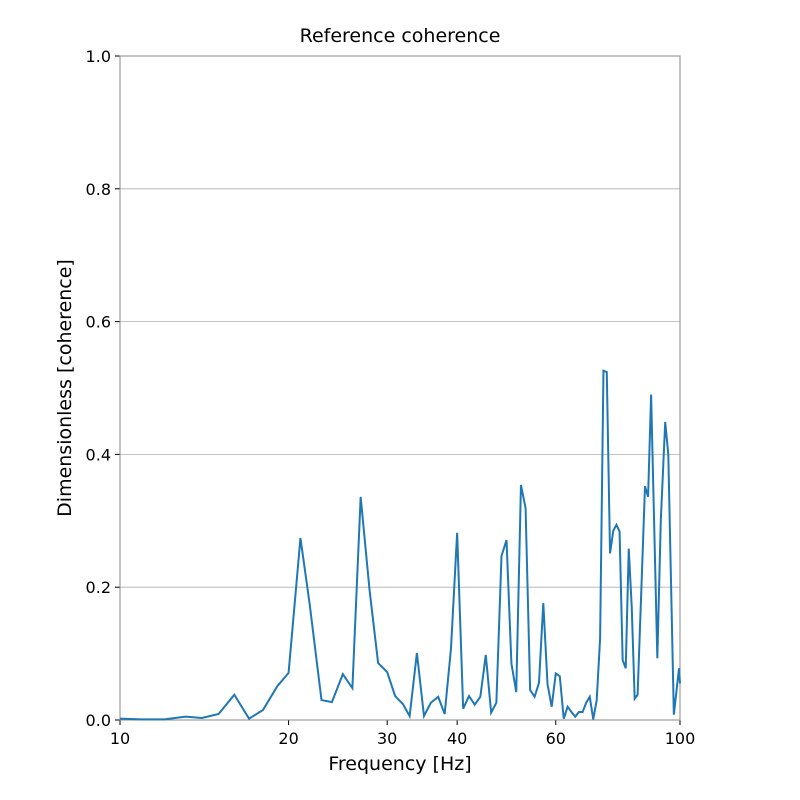  I want to click on y-tick-label: 1.0, so click(98, 56).